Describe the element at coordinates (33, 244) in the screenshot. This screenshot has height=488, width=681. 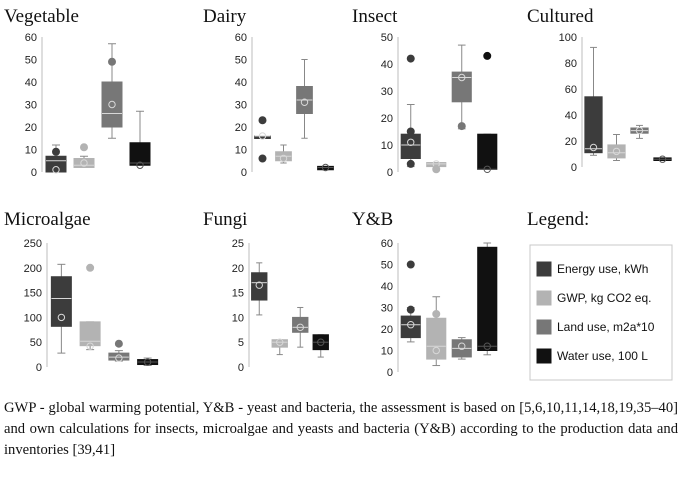
I see `y-tick-label: 250` at that location.